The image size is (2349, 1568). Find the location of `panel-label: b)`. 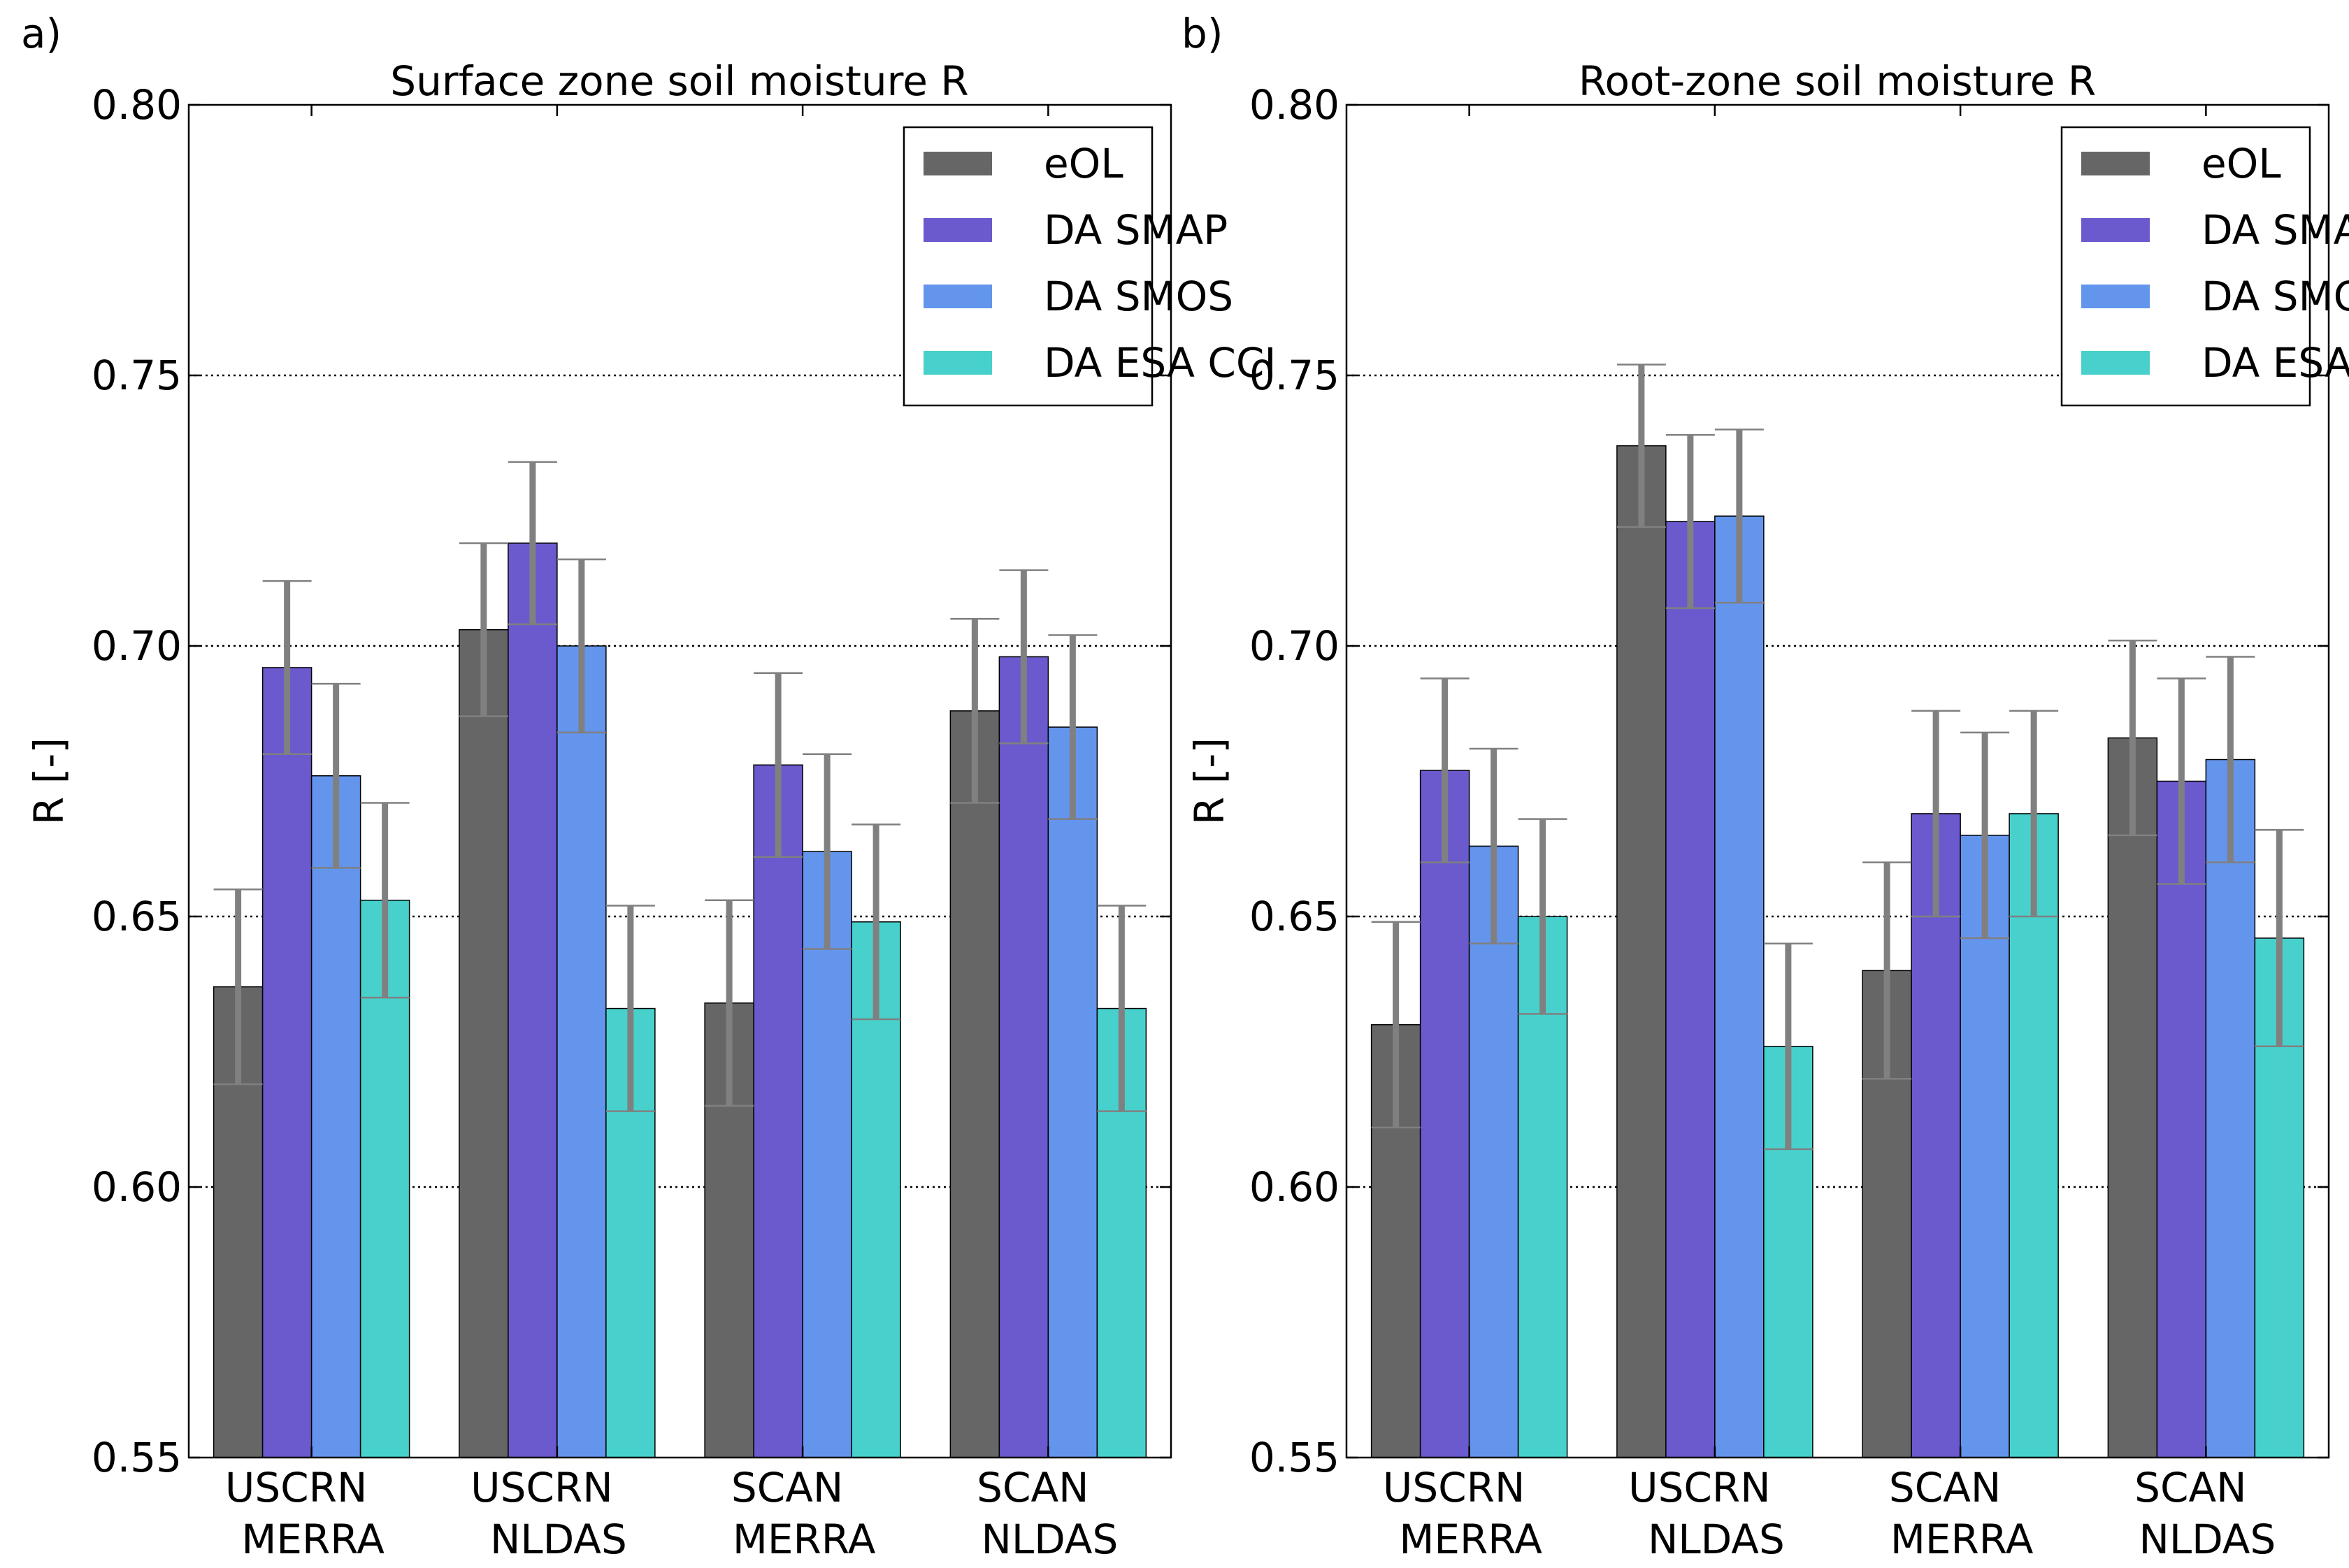

panel-label: b) is located at coordinates (1202, 33).